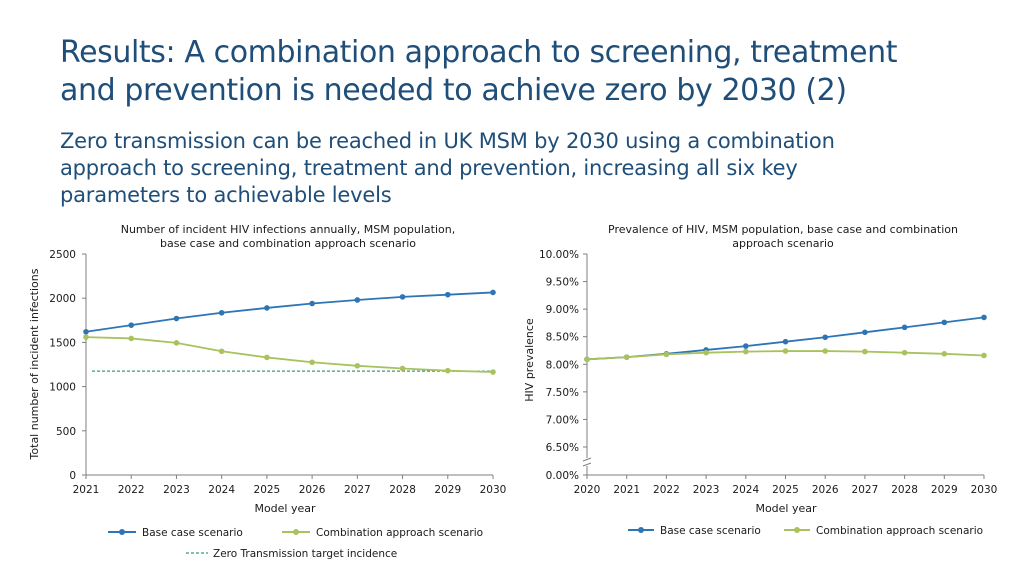 This screenshot has height=576, width=1024. I want to click on incidence-x-tick-label: 2025, so click(267, 490).